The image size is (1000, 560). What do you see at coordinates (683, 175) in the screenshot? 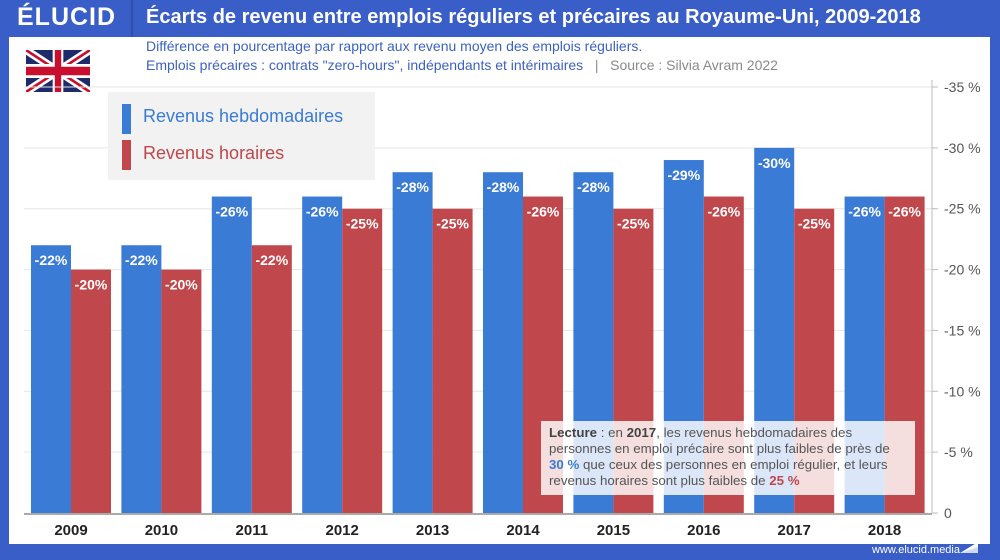
I see `data-label: -29%` at bounding box center [683, 175].